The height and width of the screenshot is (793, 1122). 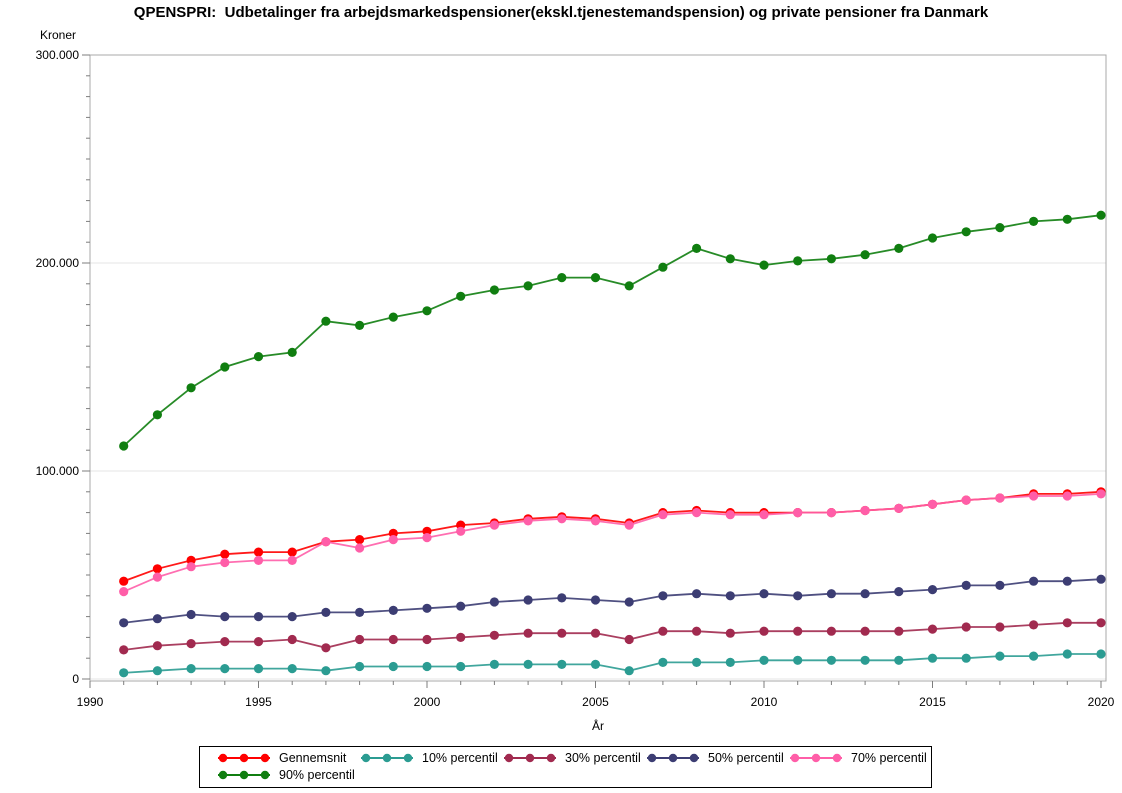 What do you see at coordinates (1034, 496) in the screenshot?
I see `point-70-percentil-2018` at bounding box center [1034, 496].